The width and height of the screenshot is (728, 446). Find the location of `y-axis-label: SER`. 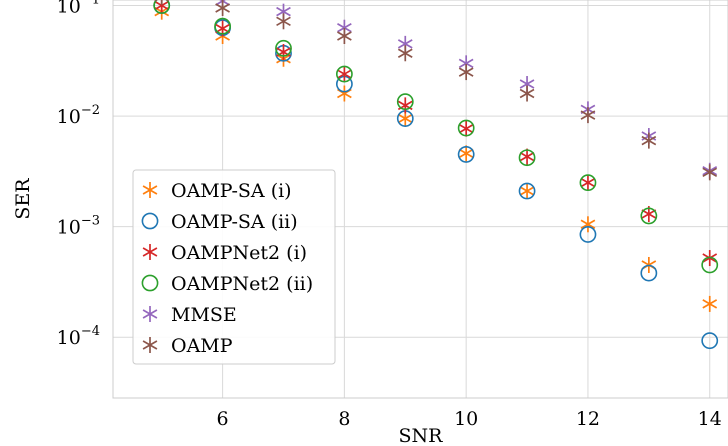

y-axis-label: SER is located at coordinates (23, 199).